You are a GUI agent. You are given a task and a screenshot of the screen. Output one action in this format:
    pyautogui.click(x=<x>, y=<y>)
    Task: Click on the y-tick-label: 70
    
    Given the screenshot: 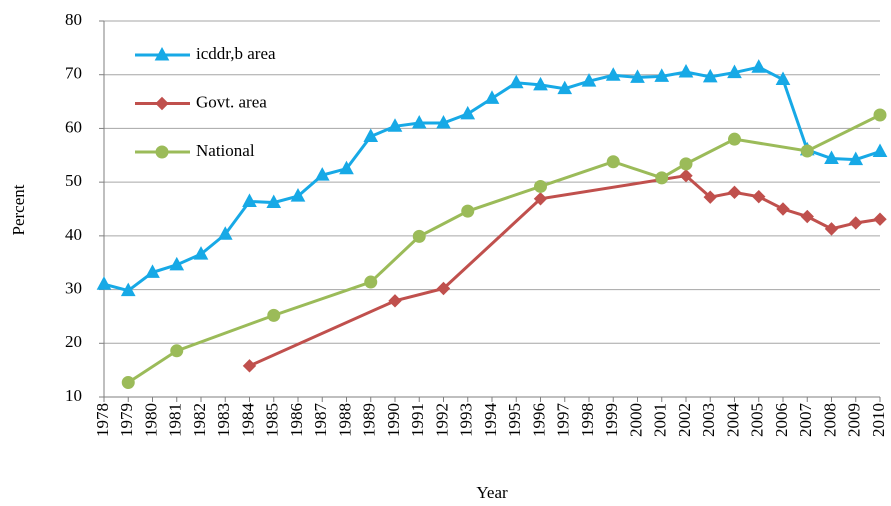 What is the action you would take?
    pyautogui.click(x=73, y=73)
    